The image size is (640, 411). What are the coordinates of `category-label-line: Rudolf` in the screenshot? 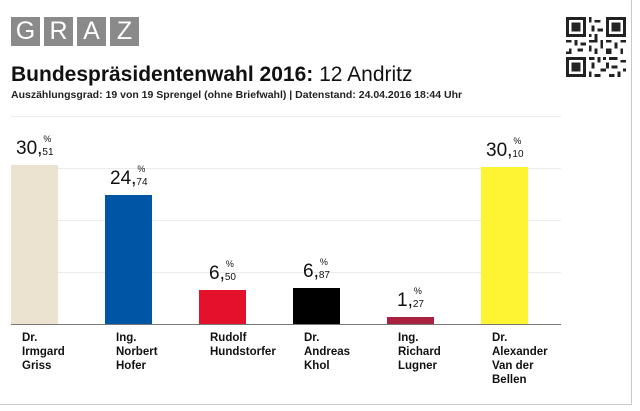 It's located at (228, 338).